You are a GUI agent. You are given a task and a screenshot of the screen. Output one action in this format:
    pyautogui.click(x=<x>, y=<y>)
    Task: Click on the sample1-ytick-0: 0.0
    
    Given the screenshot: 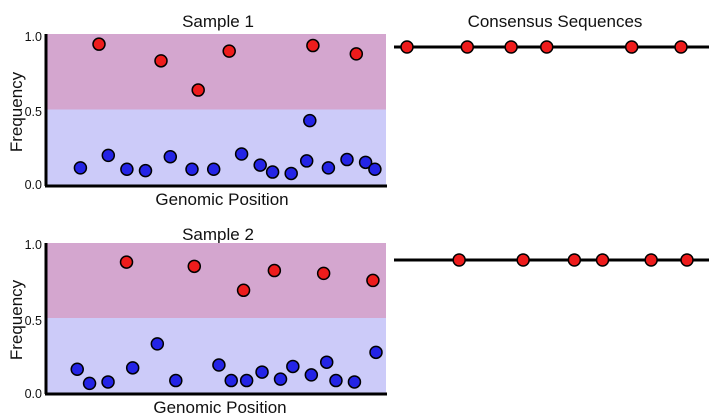 What is the action you would take?
    pyautogui.click(x=33, y=185)
    